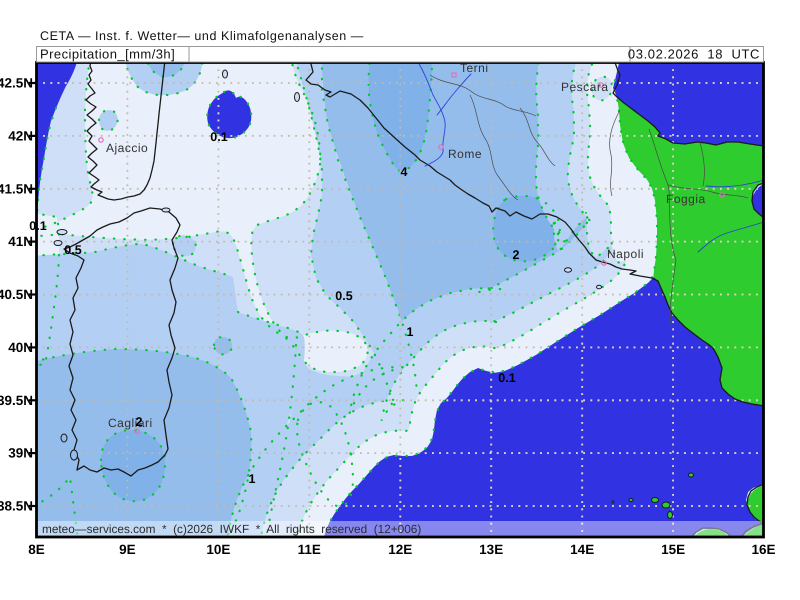  Describe the element at coordinates (474, 68) in the screenshot. I see `svg-text: Terni` at that location.